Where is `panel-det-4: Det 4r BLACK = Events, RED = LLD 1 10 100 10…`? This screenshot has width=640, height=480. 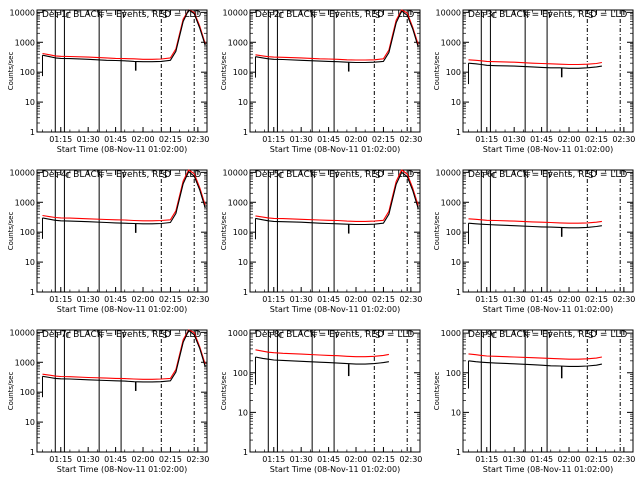 panel-det-4: Det 4r BLACK = Events, RED = LLD 1 10 100 10… is located at coordinates (108, 241).